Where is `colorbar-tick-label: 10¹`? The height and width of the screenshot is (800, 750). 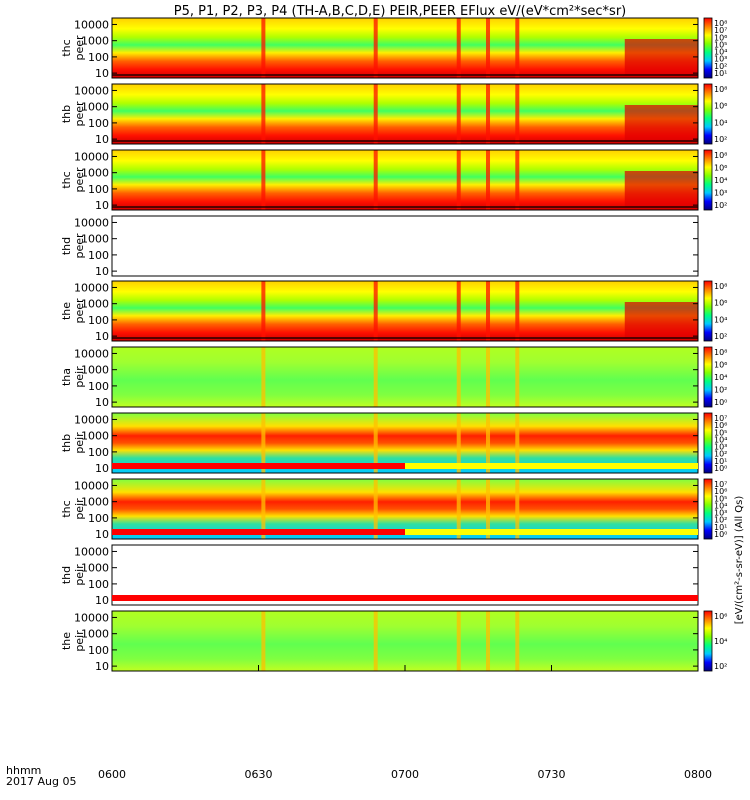 colorbar-tick-label: 10¹ is located at coordinates (720, 461).